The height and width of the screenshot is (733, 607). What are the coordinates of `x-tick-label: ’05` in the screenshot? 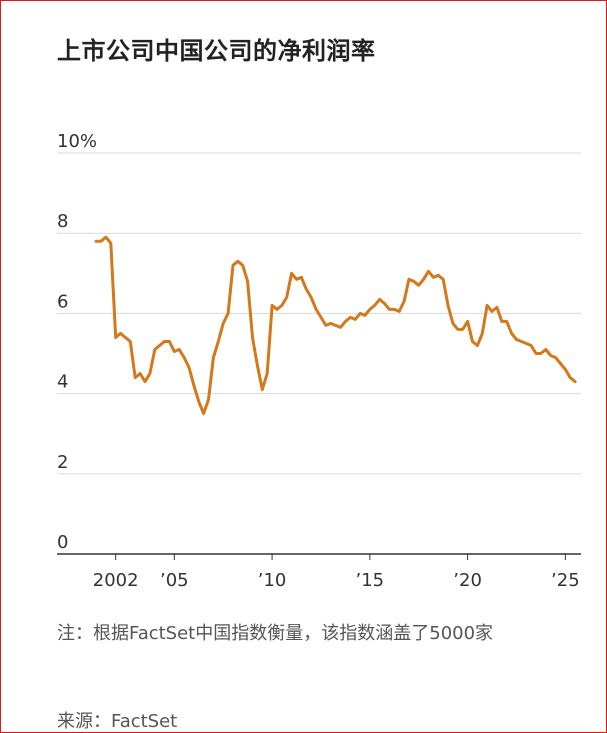 It's located at (174, 580).